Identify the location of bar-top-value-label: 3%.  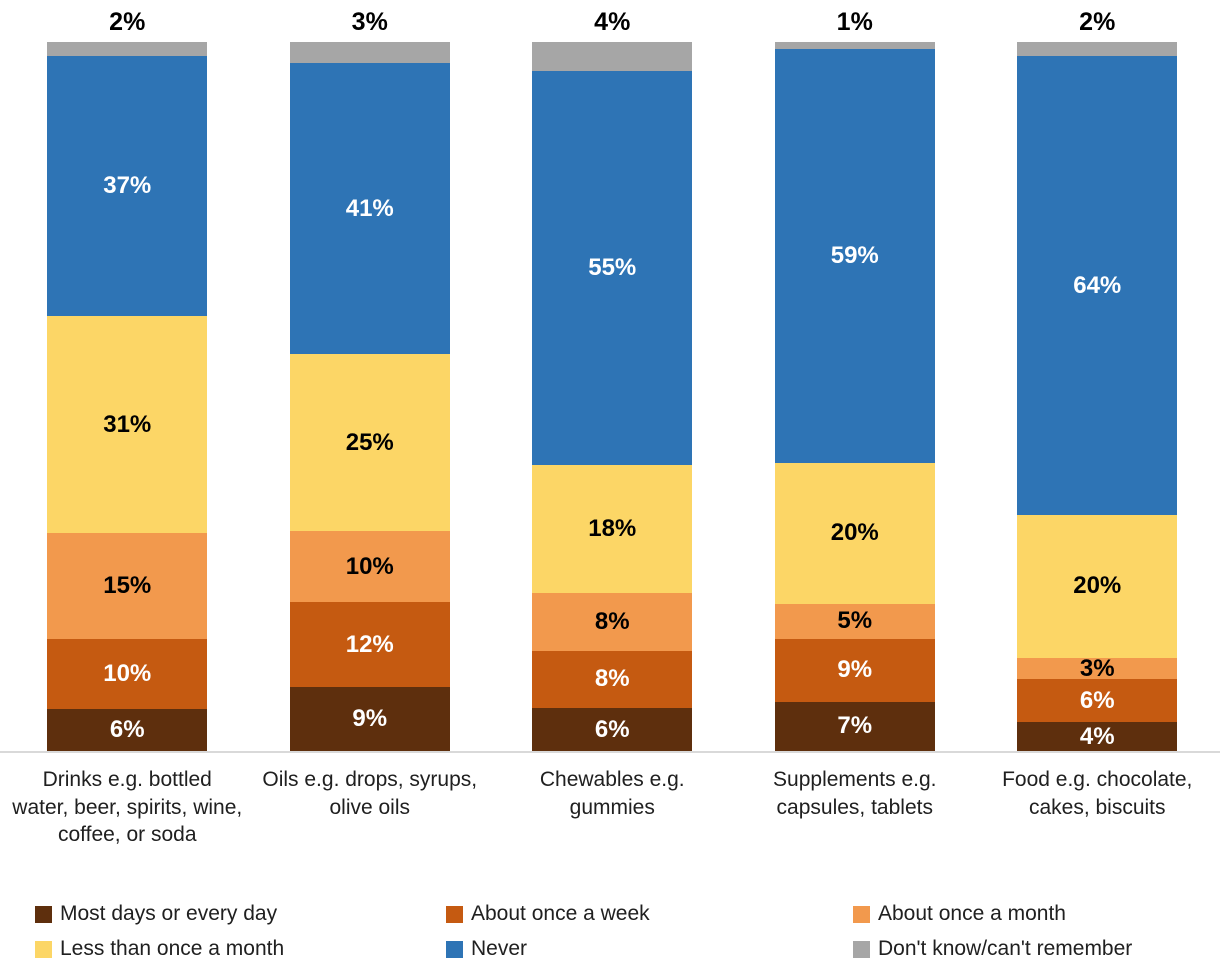
(369, 22).